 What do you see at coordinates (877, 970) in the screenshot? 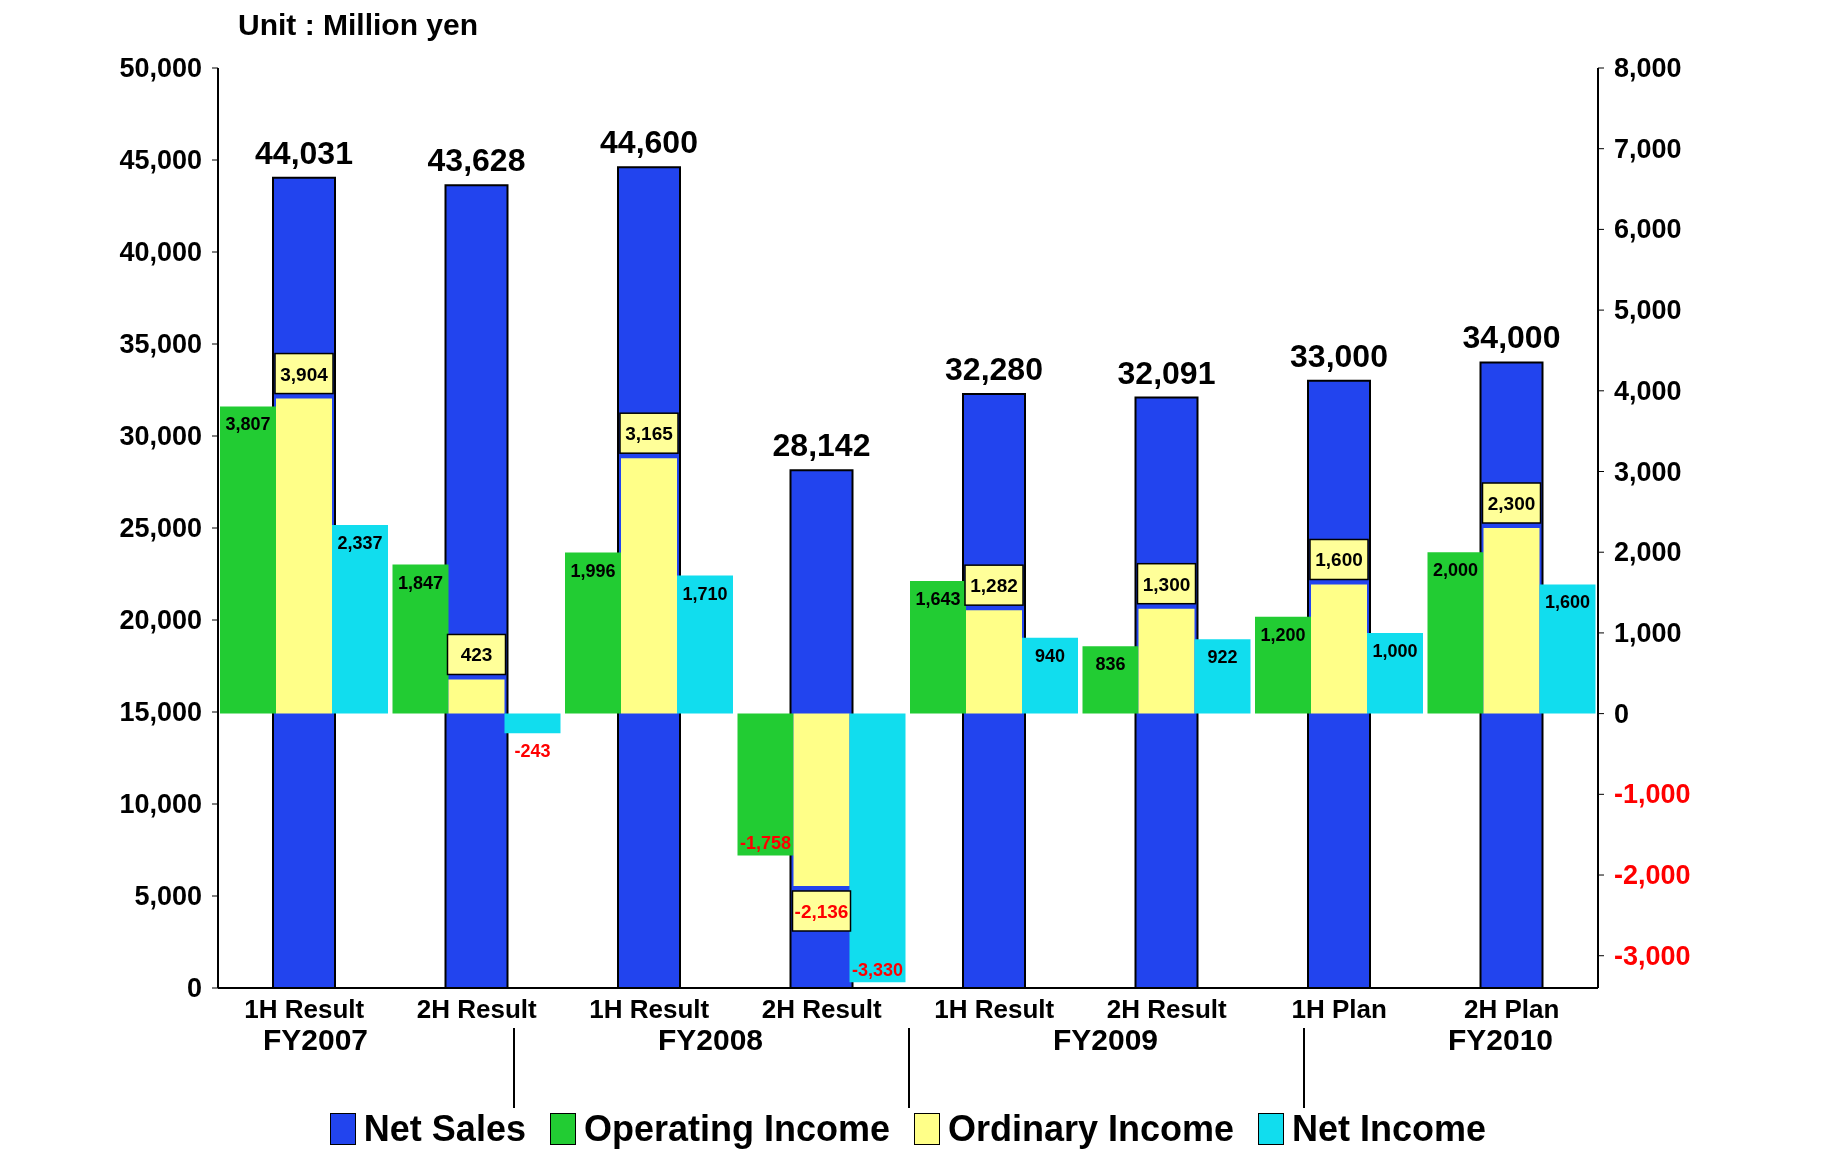
I see `data-label: -3,330` at bounding box center [877, 970].